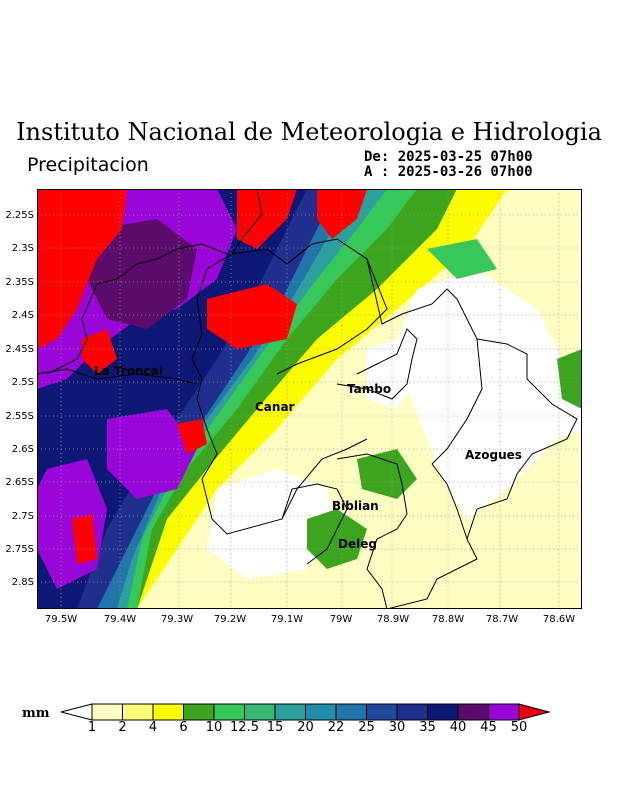 This screenshot has height=800, width=618. I want to click on variable-subtitle: Precipitacion, so click(88, 165).